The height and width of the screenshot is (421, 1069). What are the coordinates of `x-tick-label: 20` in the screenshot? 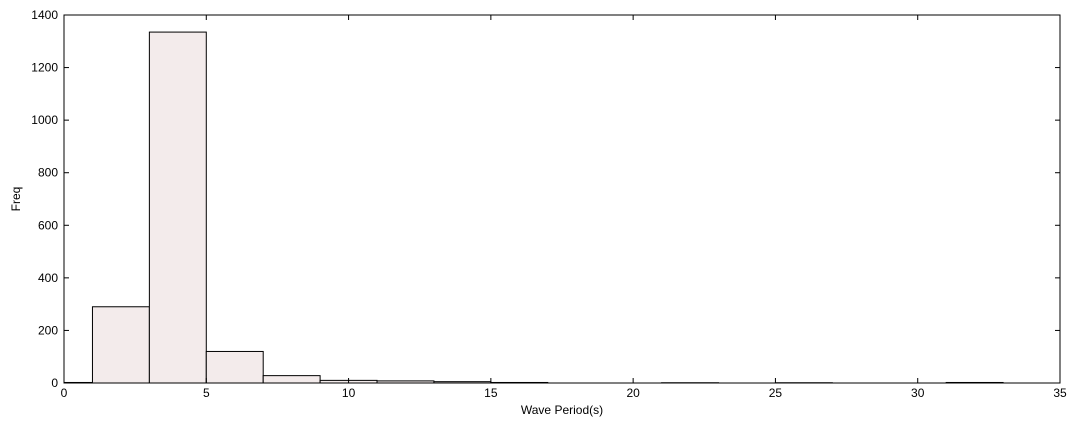 It's located at (633, 393).